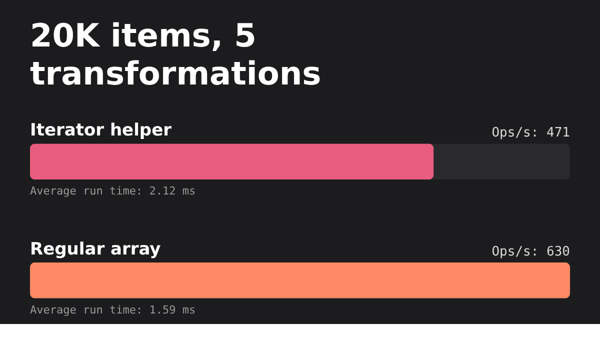  I want to click on chart-title: 20K items, 5 transformations, so click(176, 54).